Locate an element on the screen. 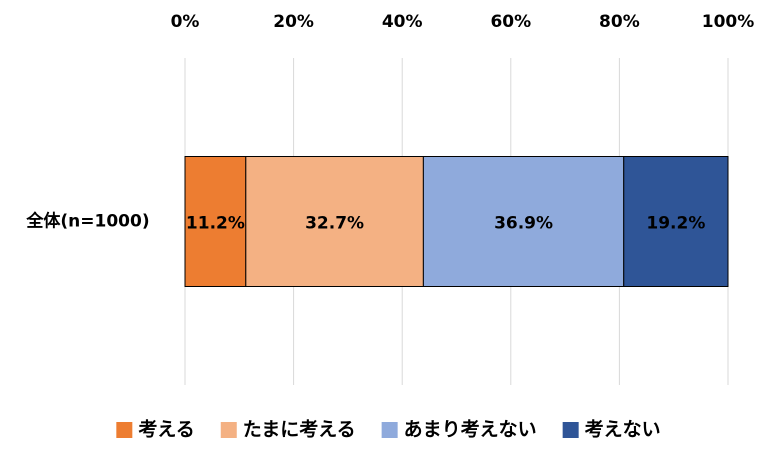 Image resolution: width=777 pixels, height=458 pixels. value-label: 32.7% is located at coordinates (334, 224).